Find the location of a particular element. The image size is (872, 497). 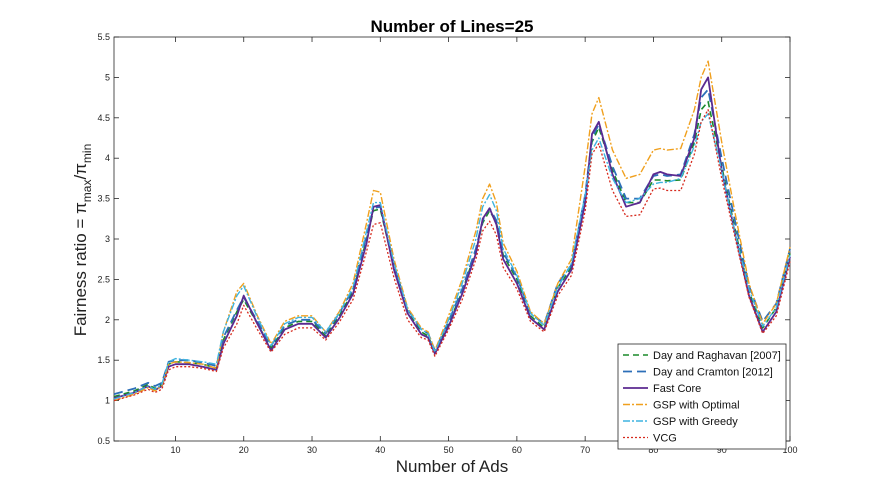

y-tick-label: 5.5 is located at coordinates (103, 37).